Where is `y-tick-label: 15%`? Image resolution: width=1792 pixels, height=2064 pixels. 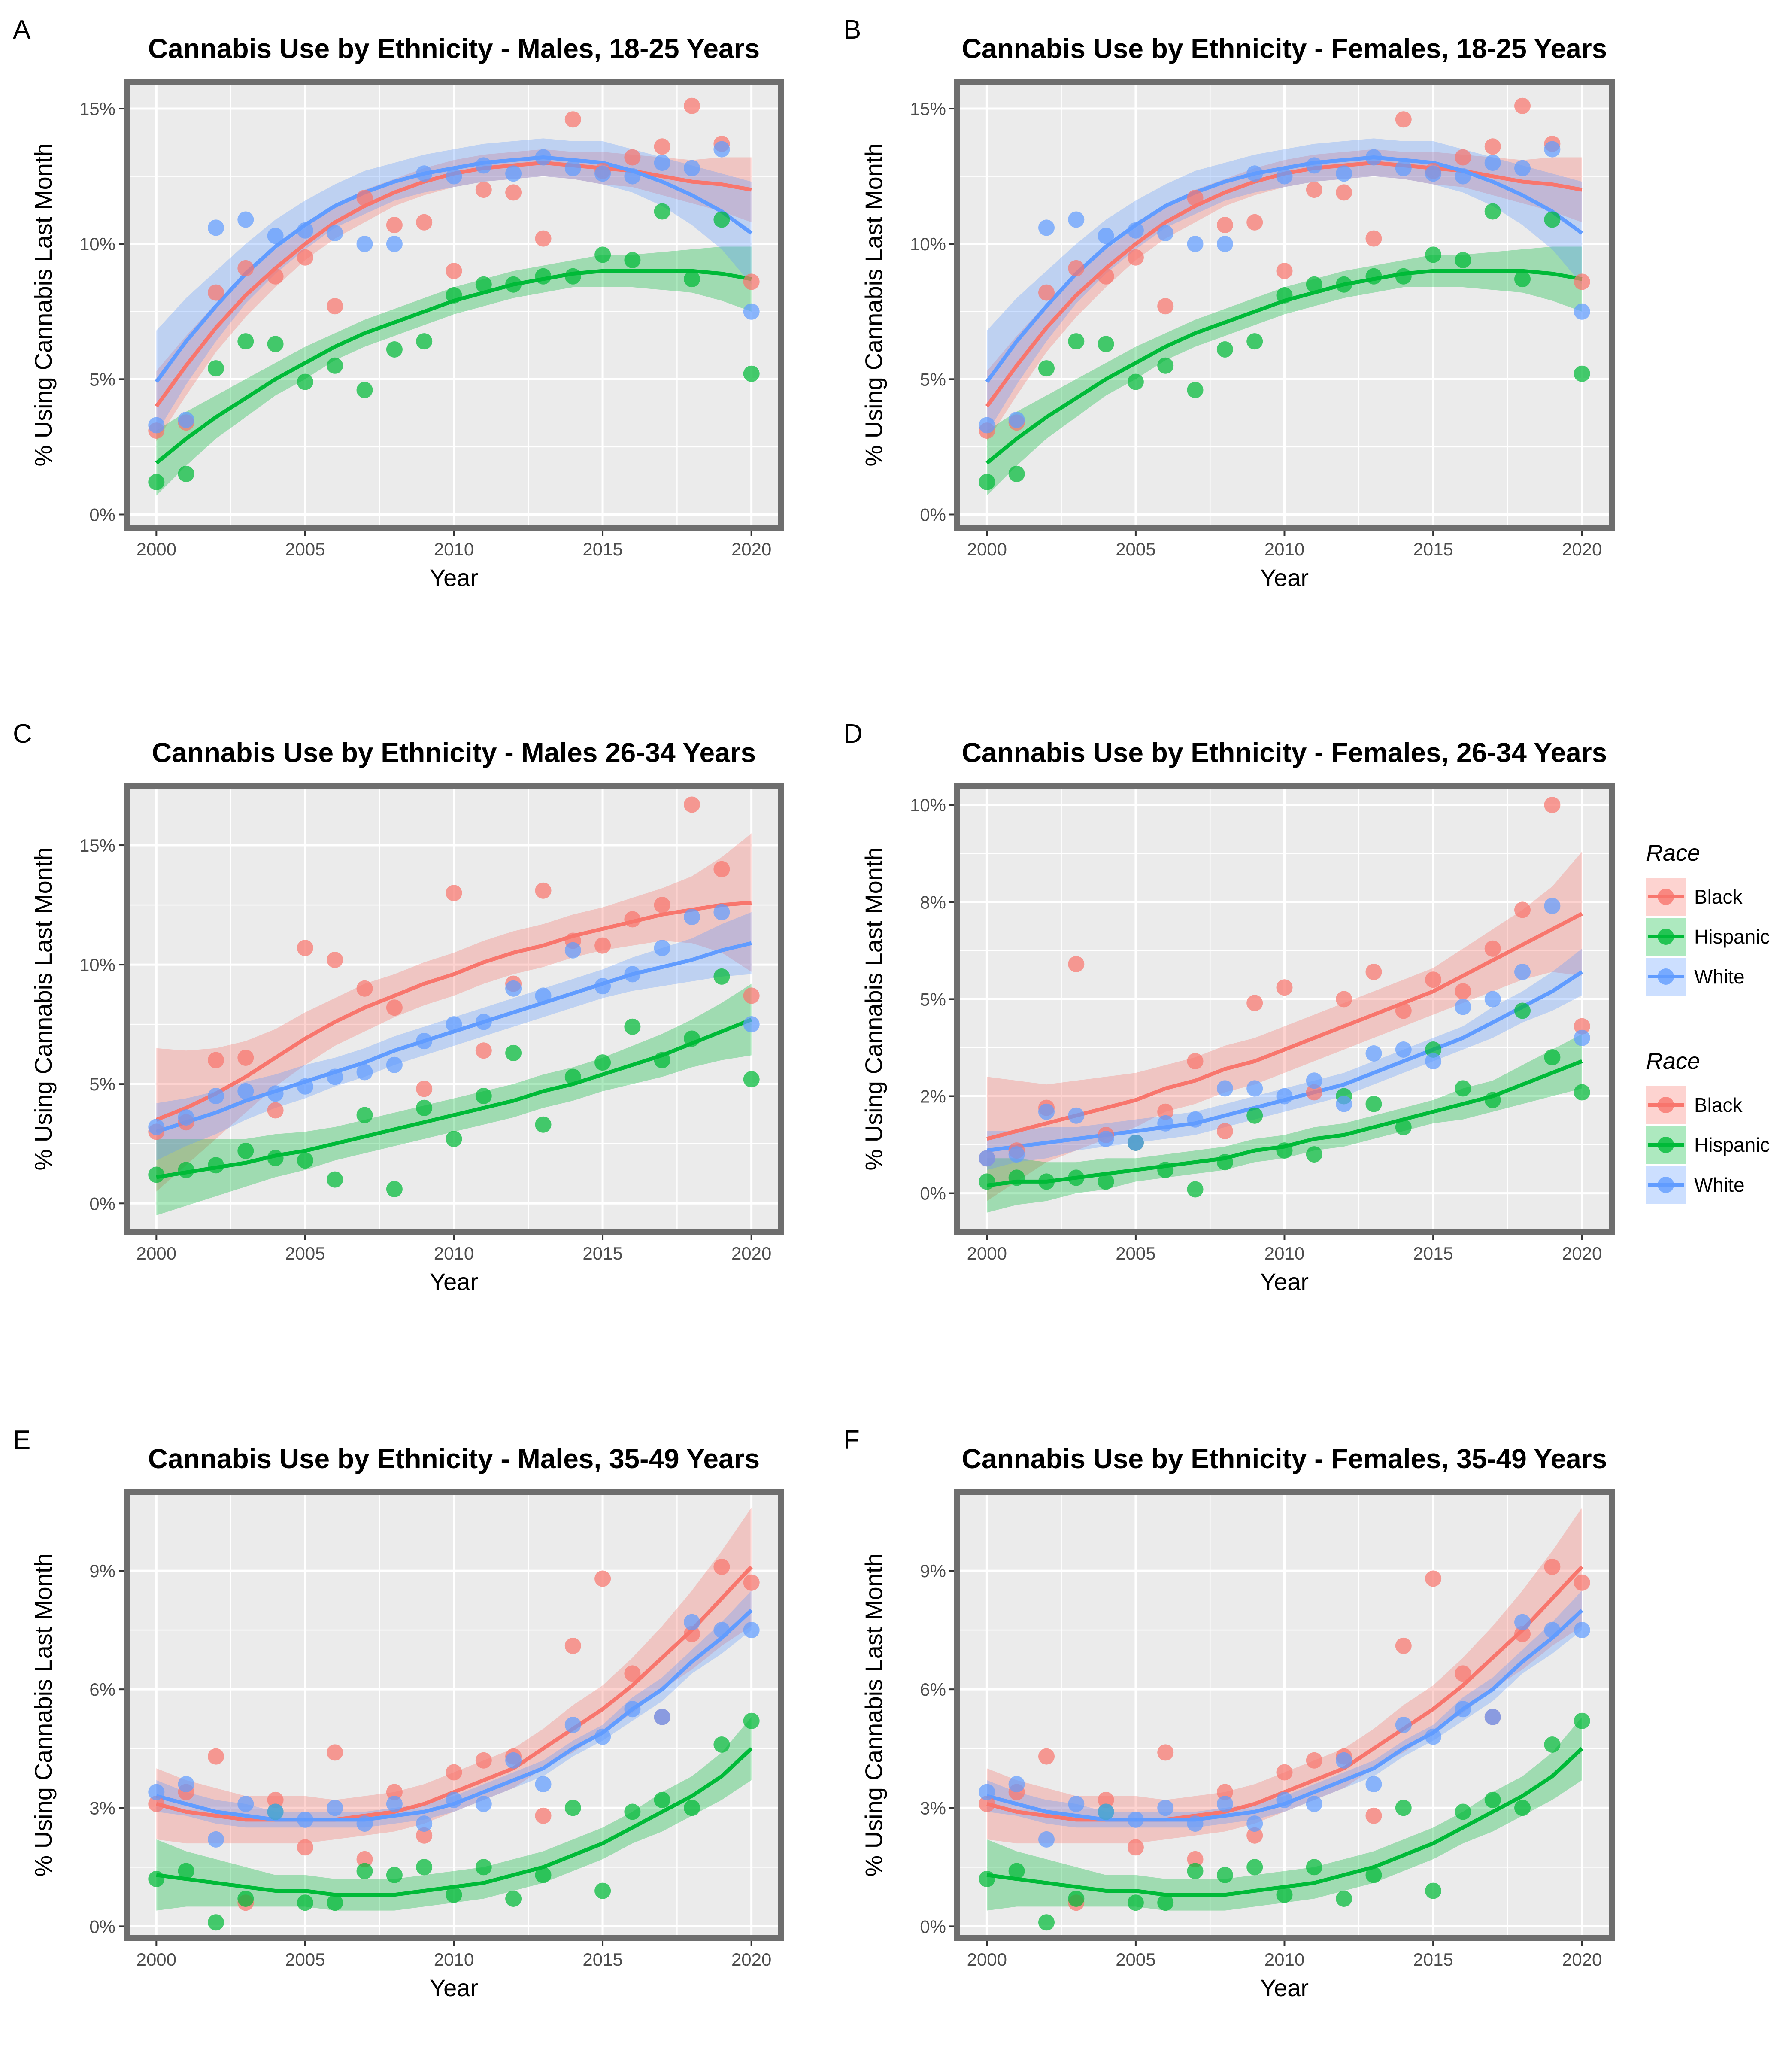
y-tick-label: 15% is located at coordinates (928, 109).